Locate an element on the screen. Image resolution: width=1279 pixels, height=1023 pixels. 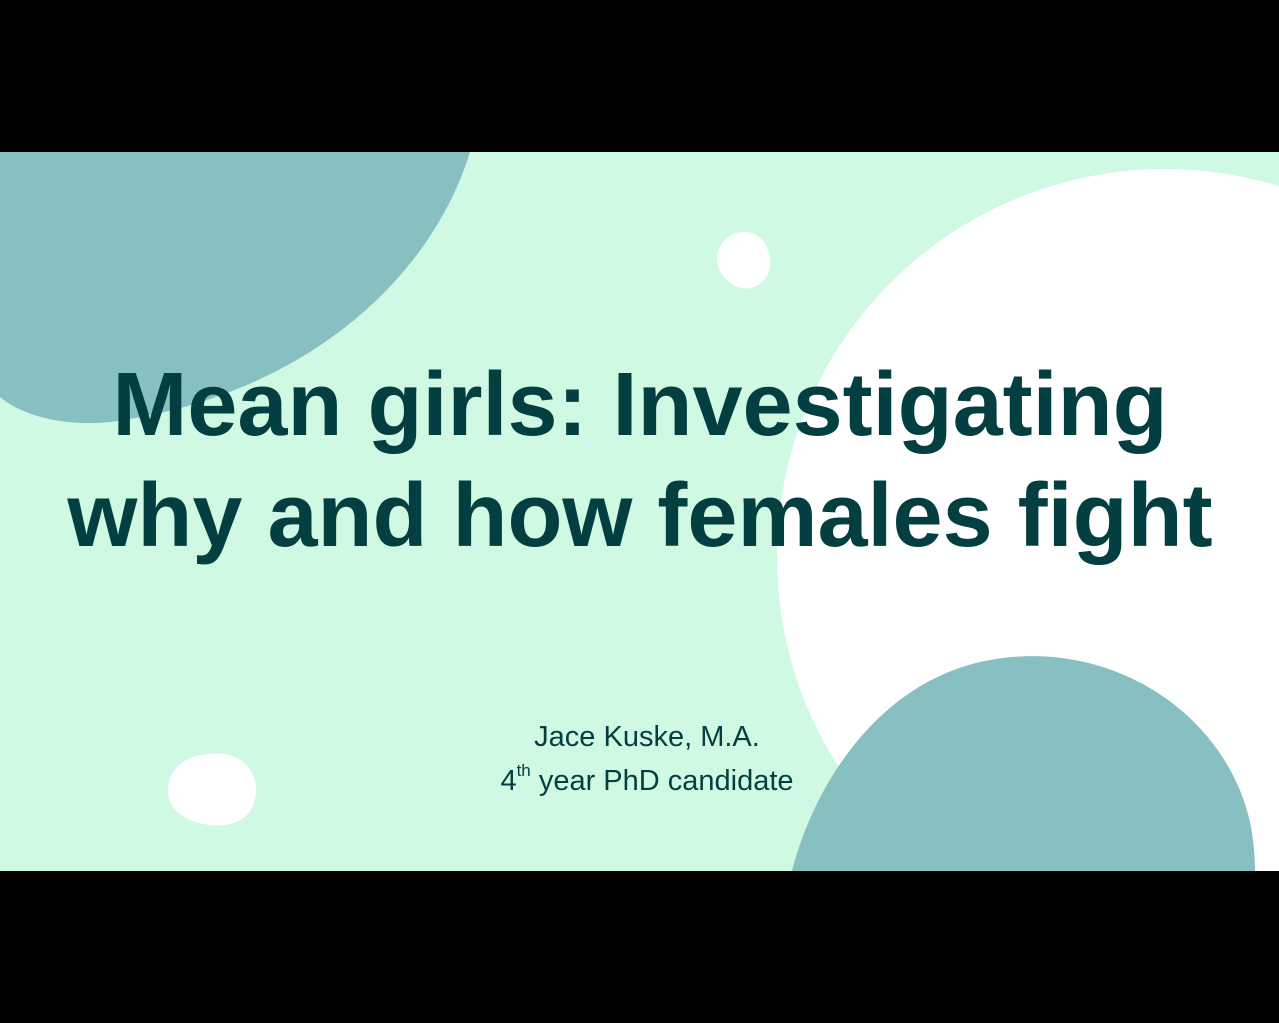
role-ordinal: 4 is located at coordinates (508, 781).